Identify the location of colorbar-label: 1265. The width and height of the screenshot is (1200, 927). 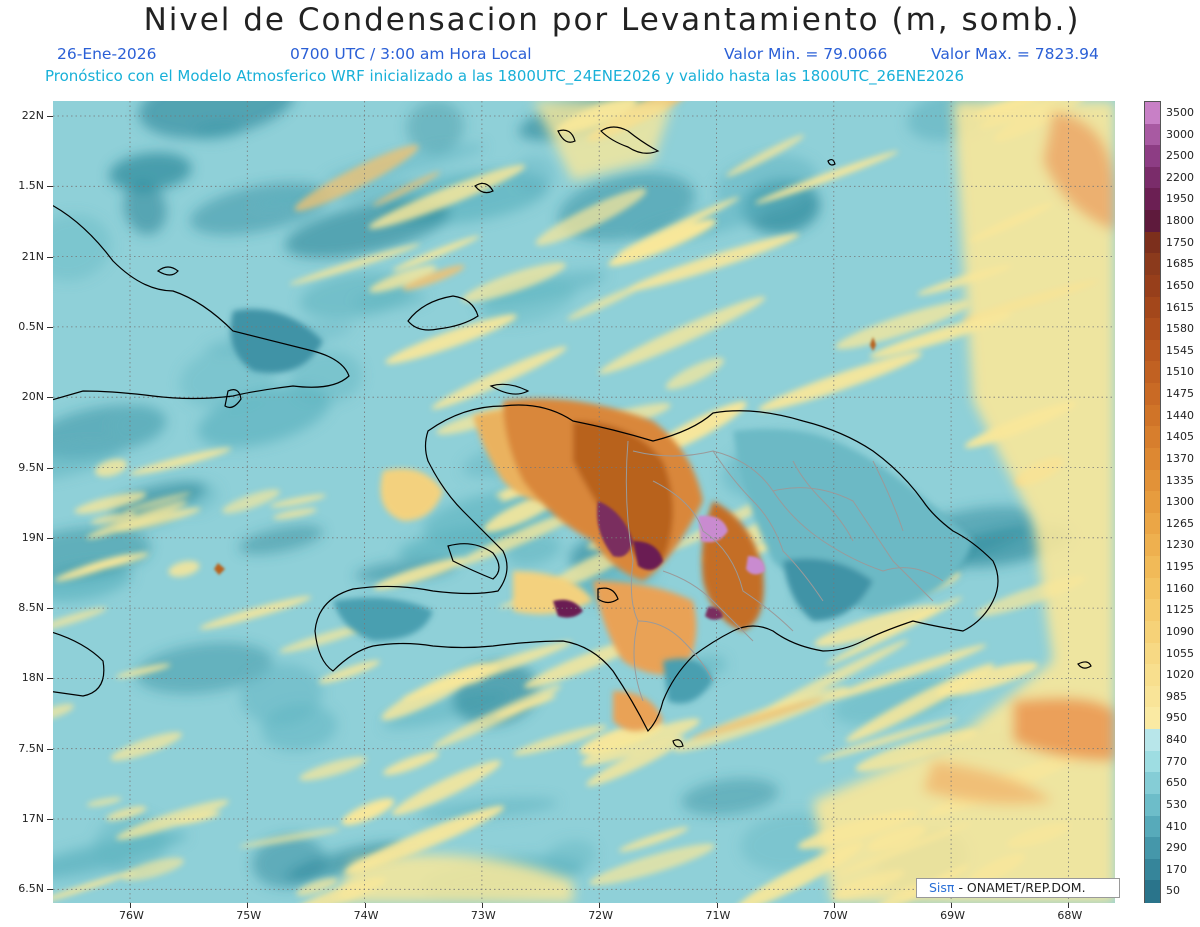
(1180, 523).